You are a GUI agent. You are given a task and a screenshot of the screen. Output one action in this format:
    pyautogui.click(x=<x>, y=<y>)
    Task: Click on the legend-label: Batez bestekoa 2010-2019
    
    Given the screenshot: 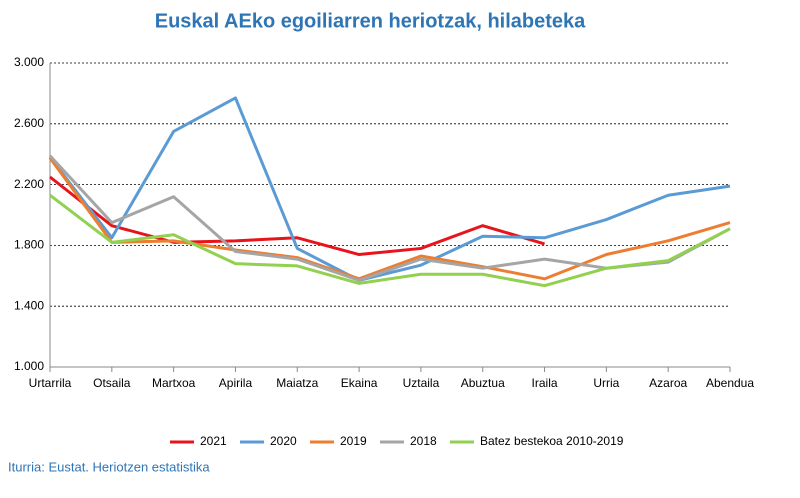 What is the action you would take?
    pyautogui.click(x=552, y=441)
    